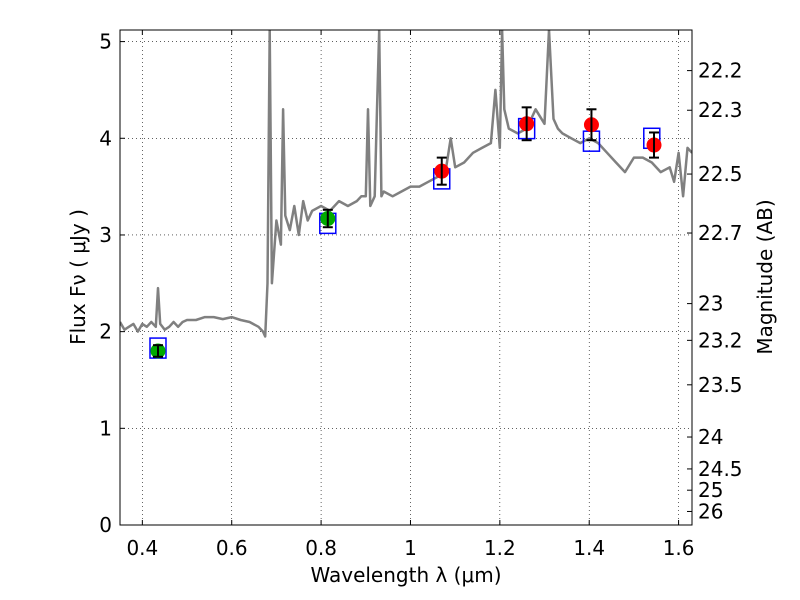 The height and width of the screenshot is (600, 800). Describe the element at coordinates (142, 548) in the screenshot. I see `x-tick-label: 0.4` at that location.